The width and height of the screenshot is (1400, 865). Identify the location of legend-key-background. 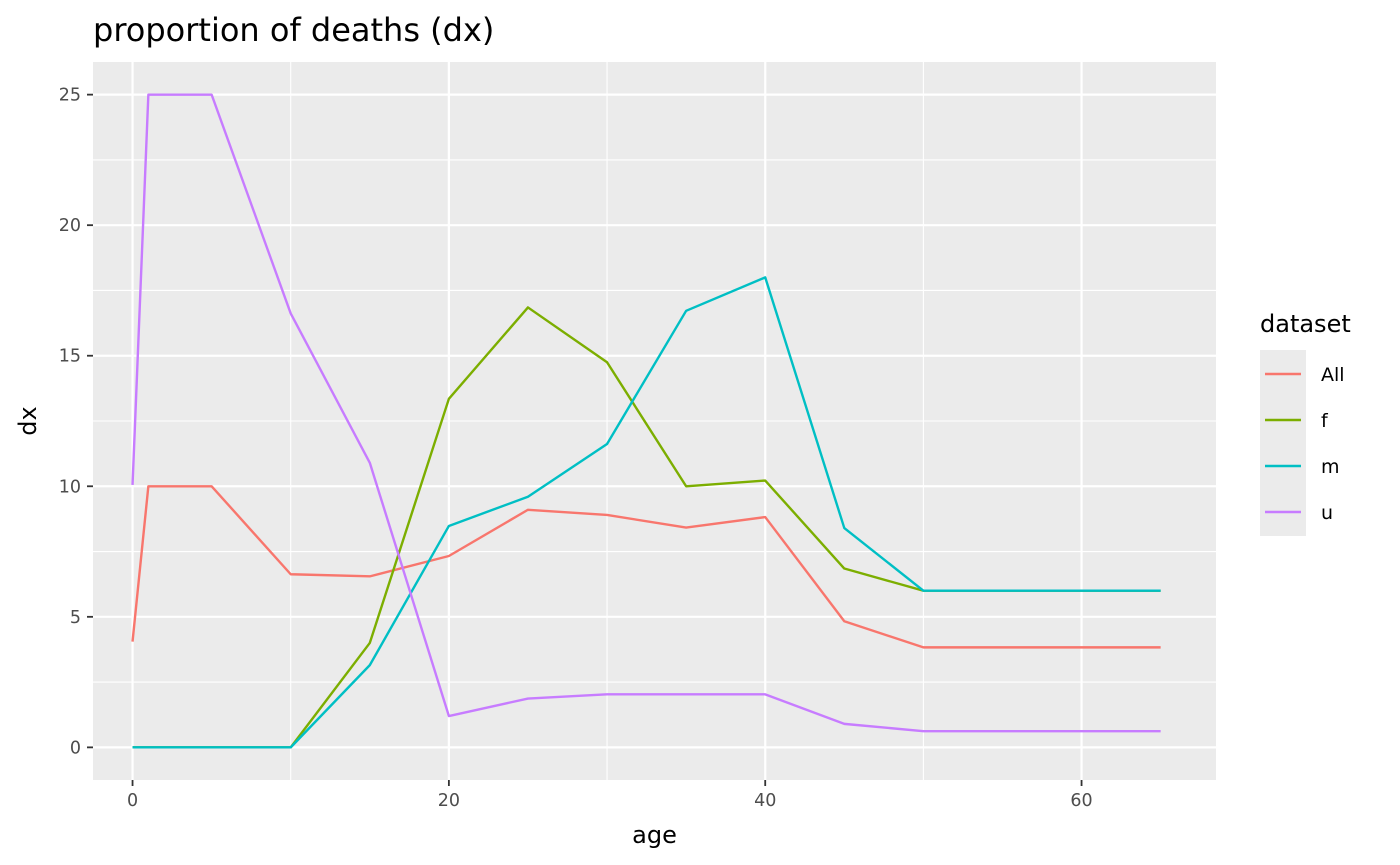
(1283, 443).